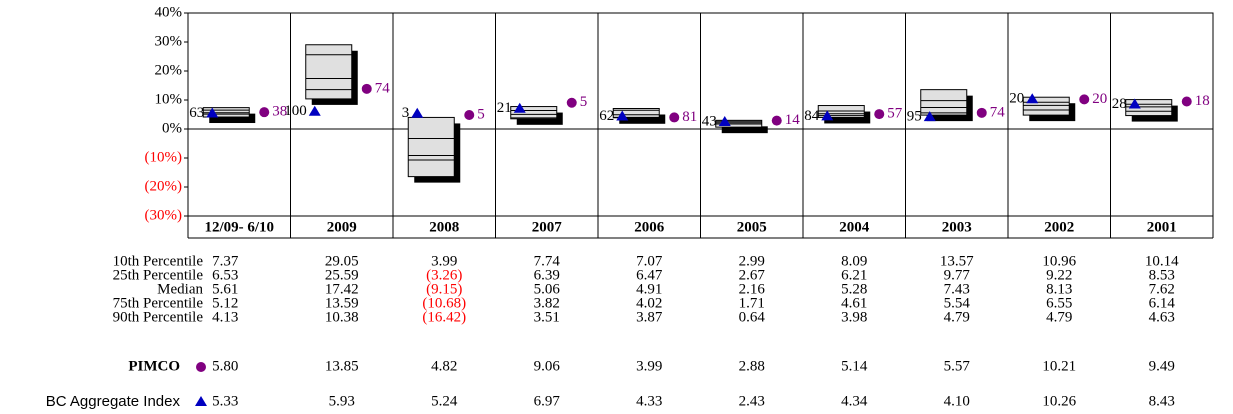  Describe the element at coordinates (158, 275) in the screenshot. I see `row-label: 25th Percentile` at that location.